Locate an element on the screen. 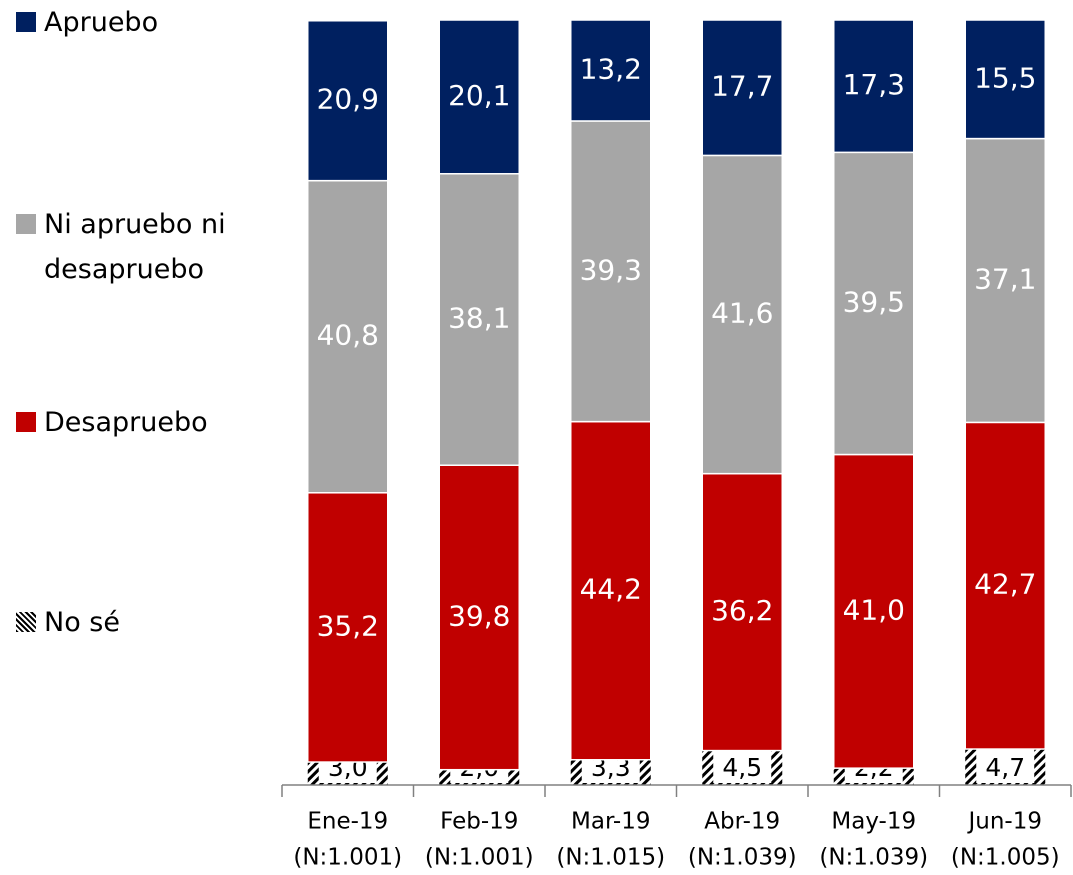 The width and height of the screenshot is (1073, 875). data-label: 38,1 is located at coordinates (479, 317).